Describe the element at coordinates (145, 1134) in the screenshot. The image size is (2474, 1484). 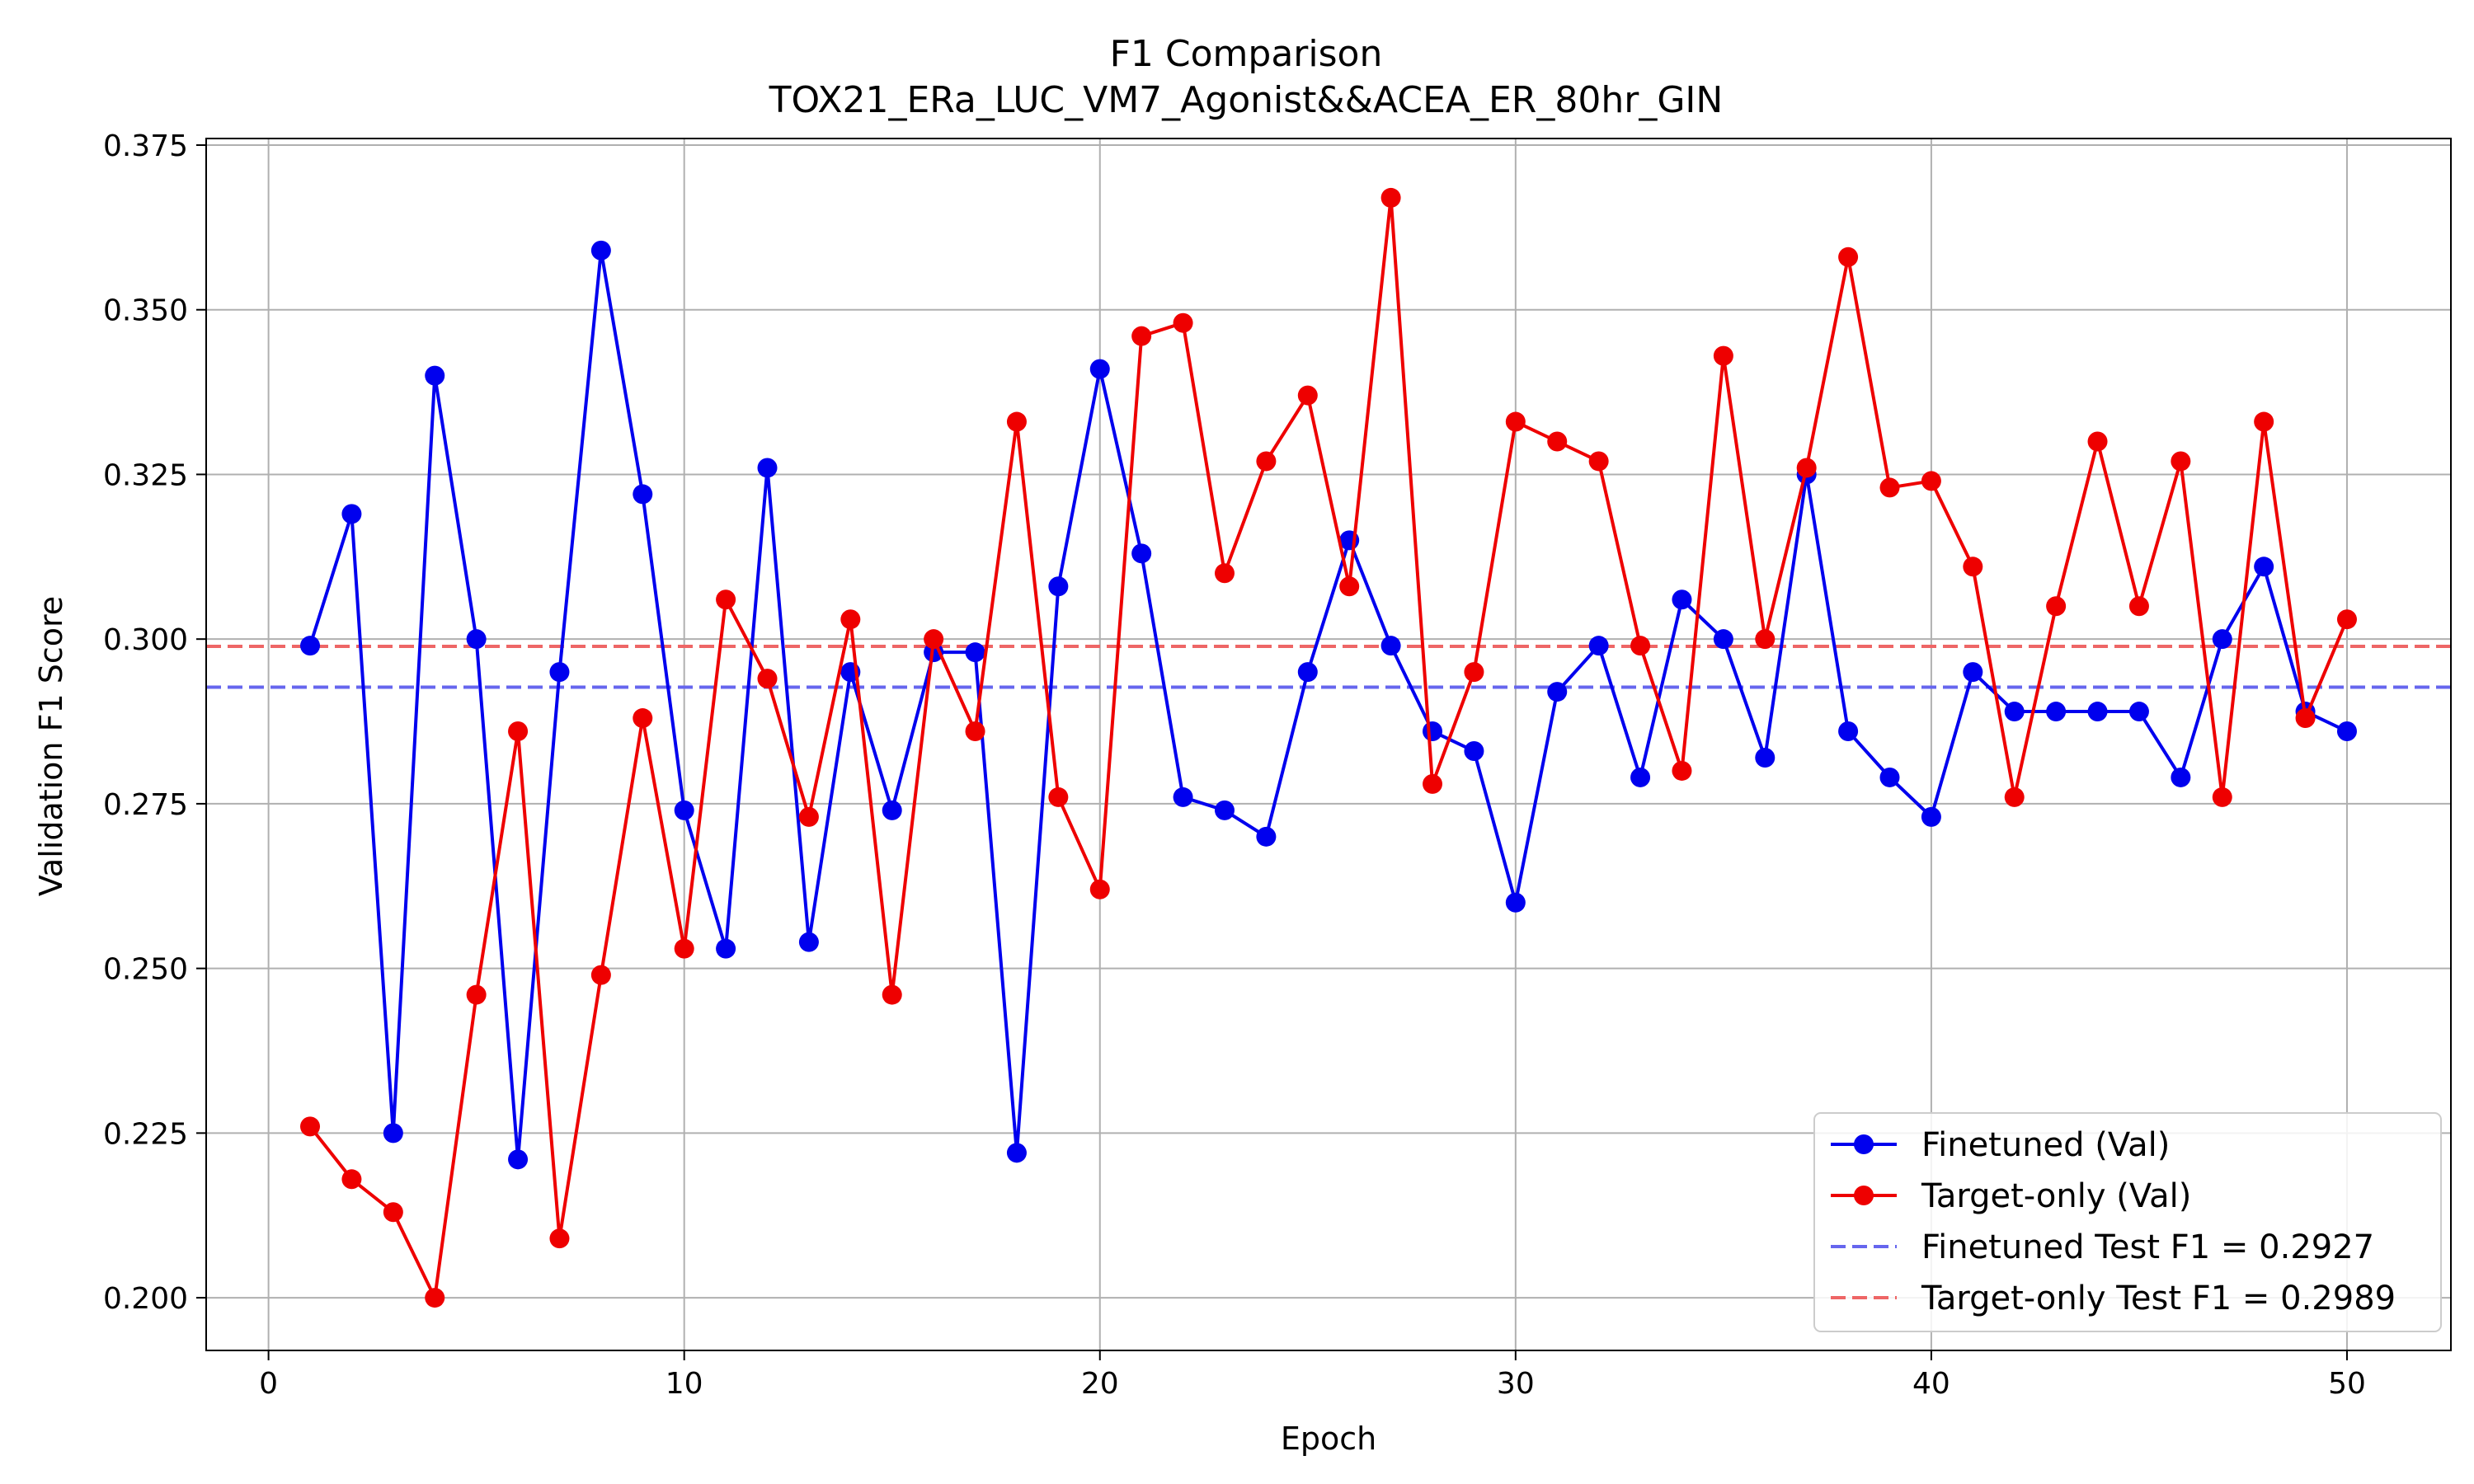
I see `y-tick-label: 0.225` at that location.